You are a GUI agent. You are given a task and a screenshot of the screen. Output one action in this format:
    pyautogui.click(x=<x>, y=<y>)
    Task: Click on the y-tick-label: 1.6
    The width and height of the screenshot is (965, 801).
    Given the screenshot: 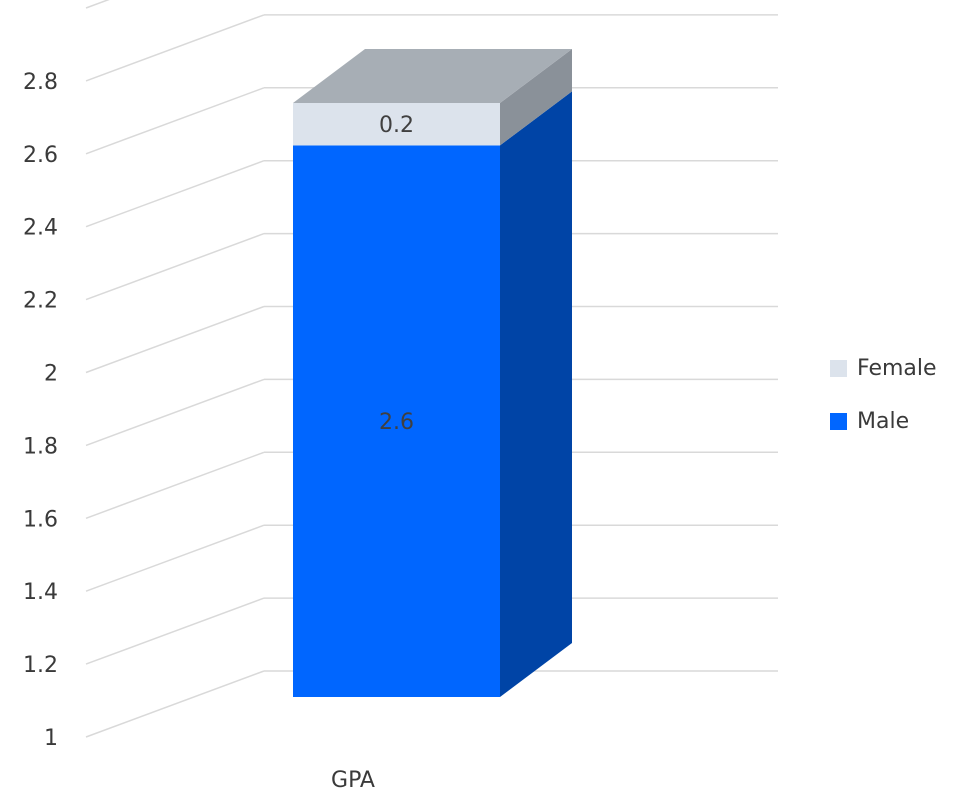 What is the action you would take?
    pyautogui.click(x=40, y=519)
    